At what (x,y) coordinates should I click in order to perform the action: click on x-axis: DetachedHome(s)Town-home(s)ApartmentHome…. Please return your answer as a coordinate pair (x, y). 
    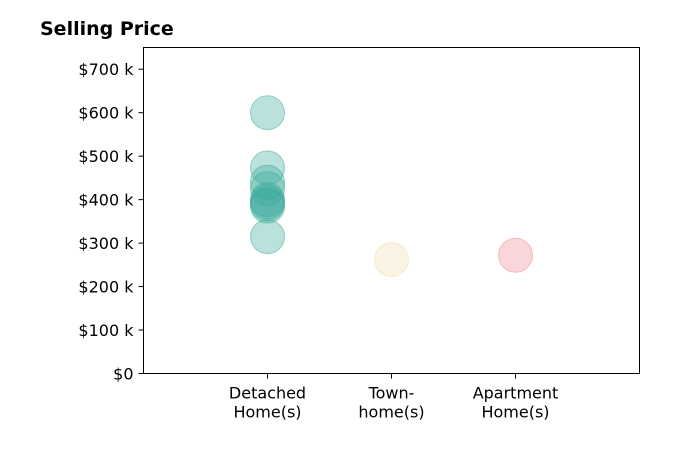
    Looking at the image, I should click on (394, 397).